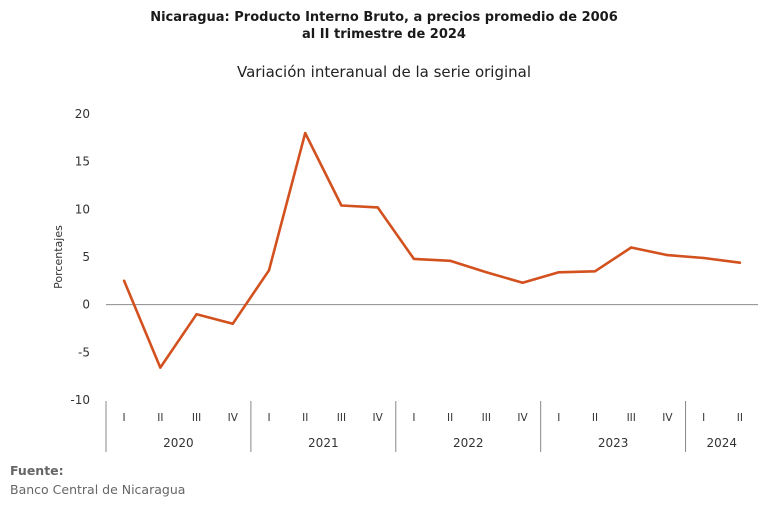 This screenshot has width=768, height=507. What do you see at coordinates (82, 114) in the screenshot?
I see `y-tick-label: 20` at bounding box center [82, 114].